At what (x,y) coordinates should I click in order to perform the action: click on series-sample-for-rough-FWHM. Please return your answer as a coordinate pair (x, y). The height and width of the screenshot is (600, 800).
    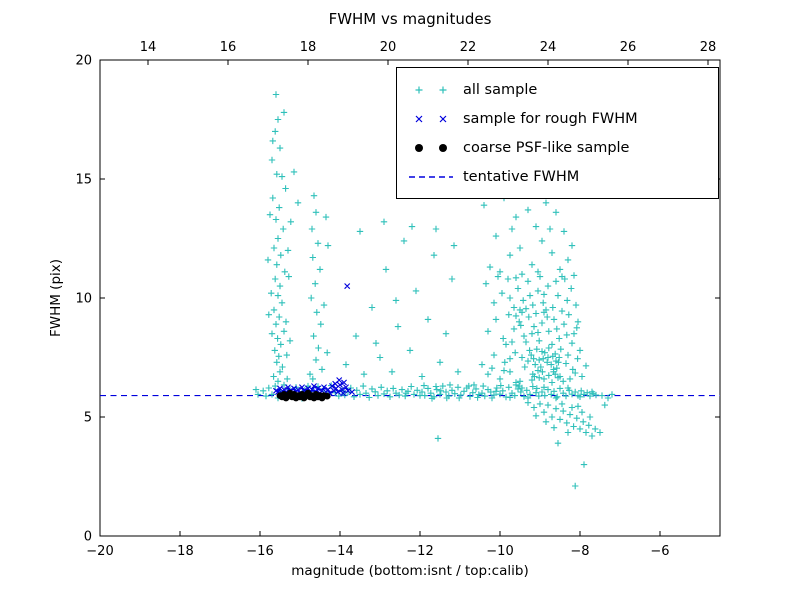
    Looking at the image, I should click on (314, 340).